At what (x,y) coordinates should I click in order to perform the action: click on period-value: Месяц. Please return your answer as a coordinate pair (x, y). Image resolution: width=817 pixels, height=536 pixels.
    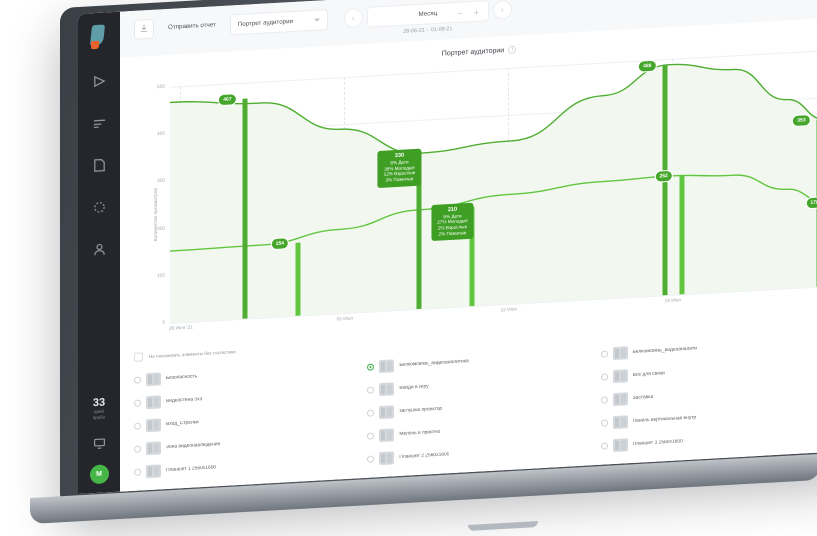
    Looking at the image, I should click on (428, 13).